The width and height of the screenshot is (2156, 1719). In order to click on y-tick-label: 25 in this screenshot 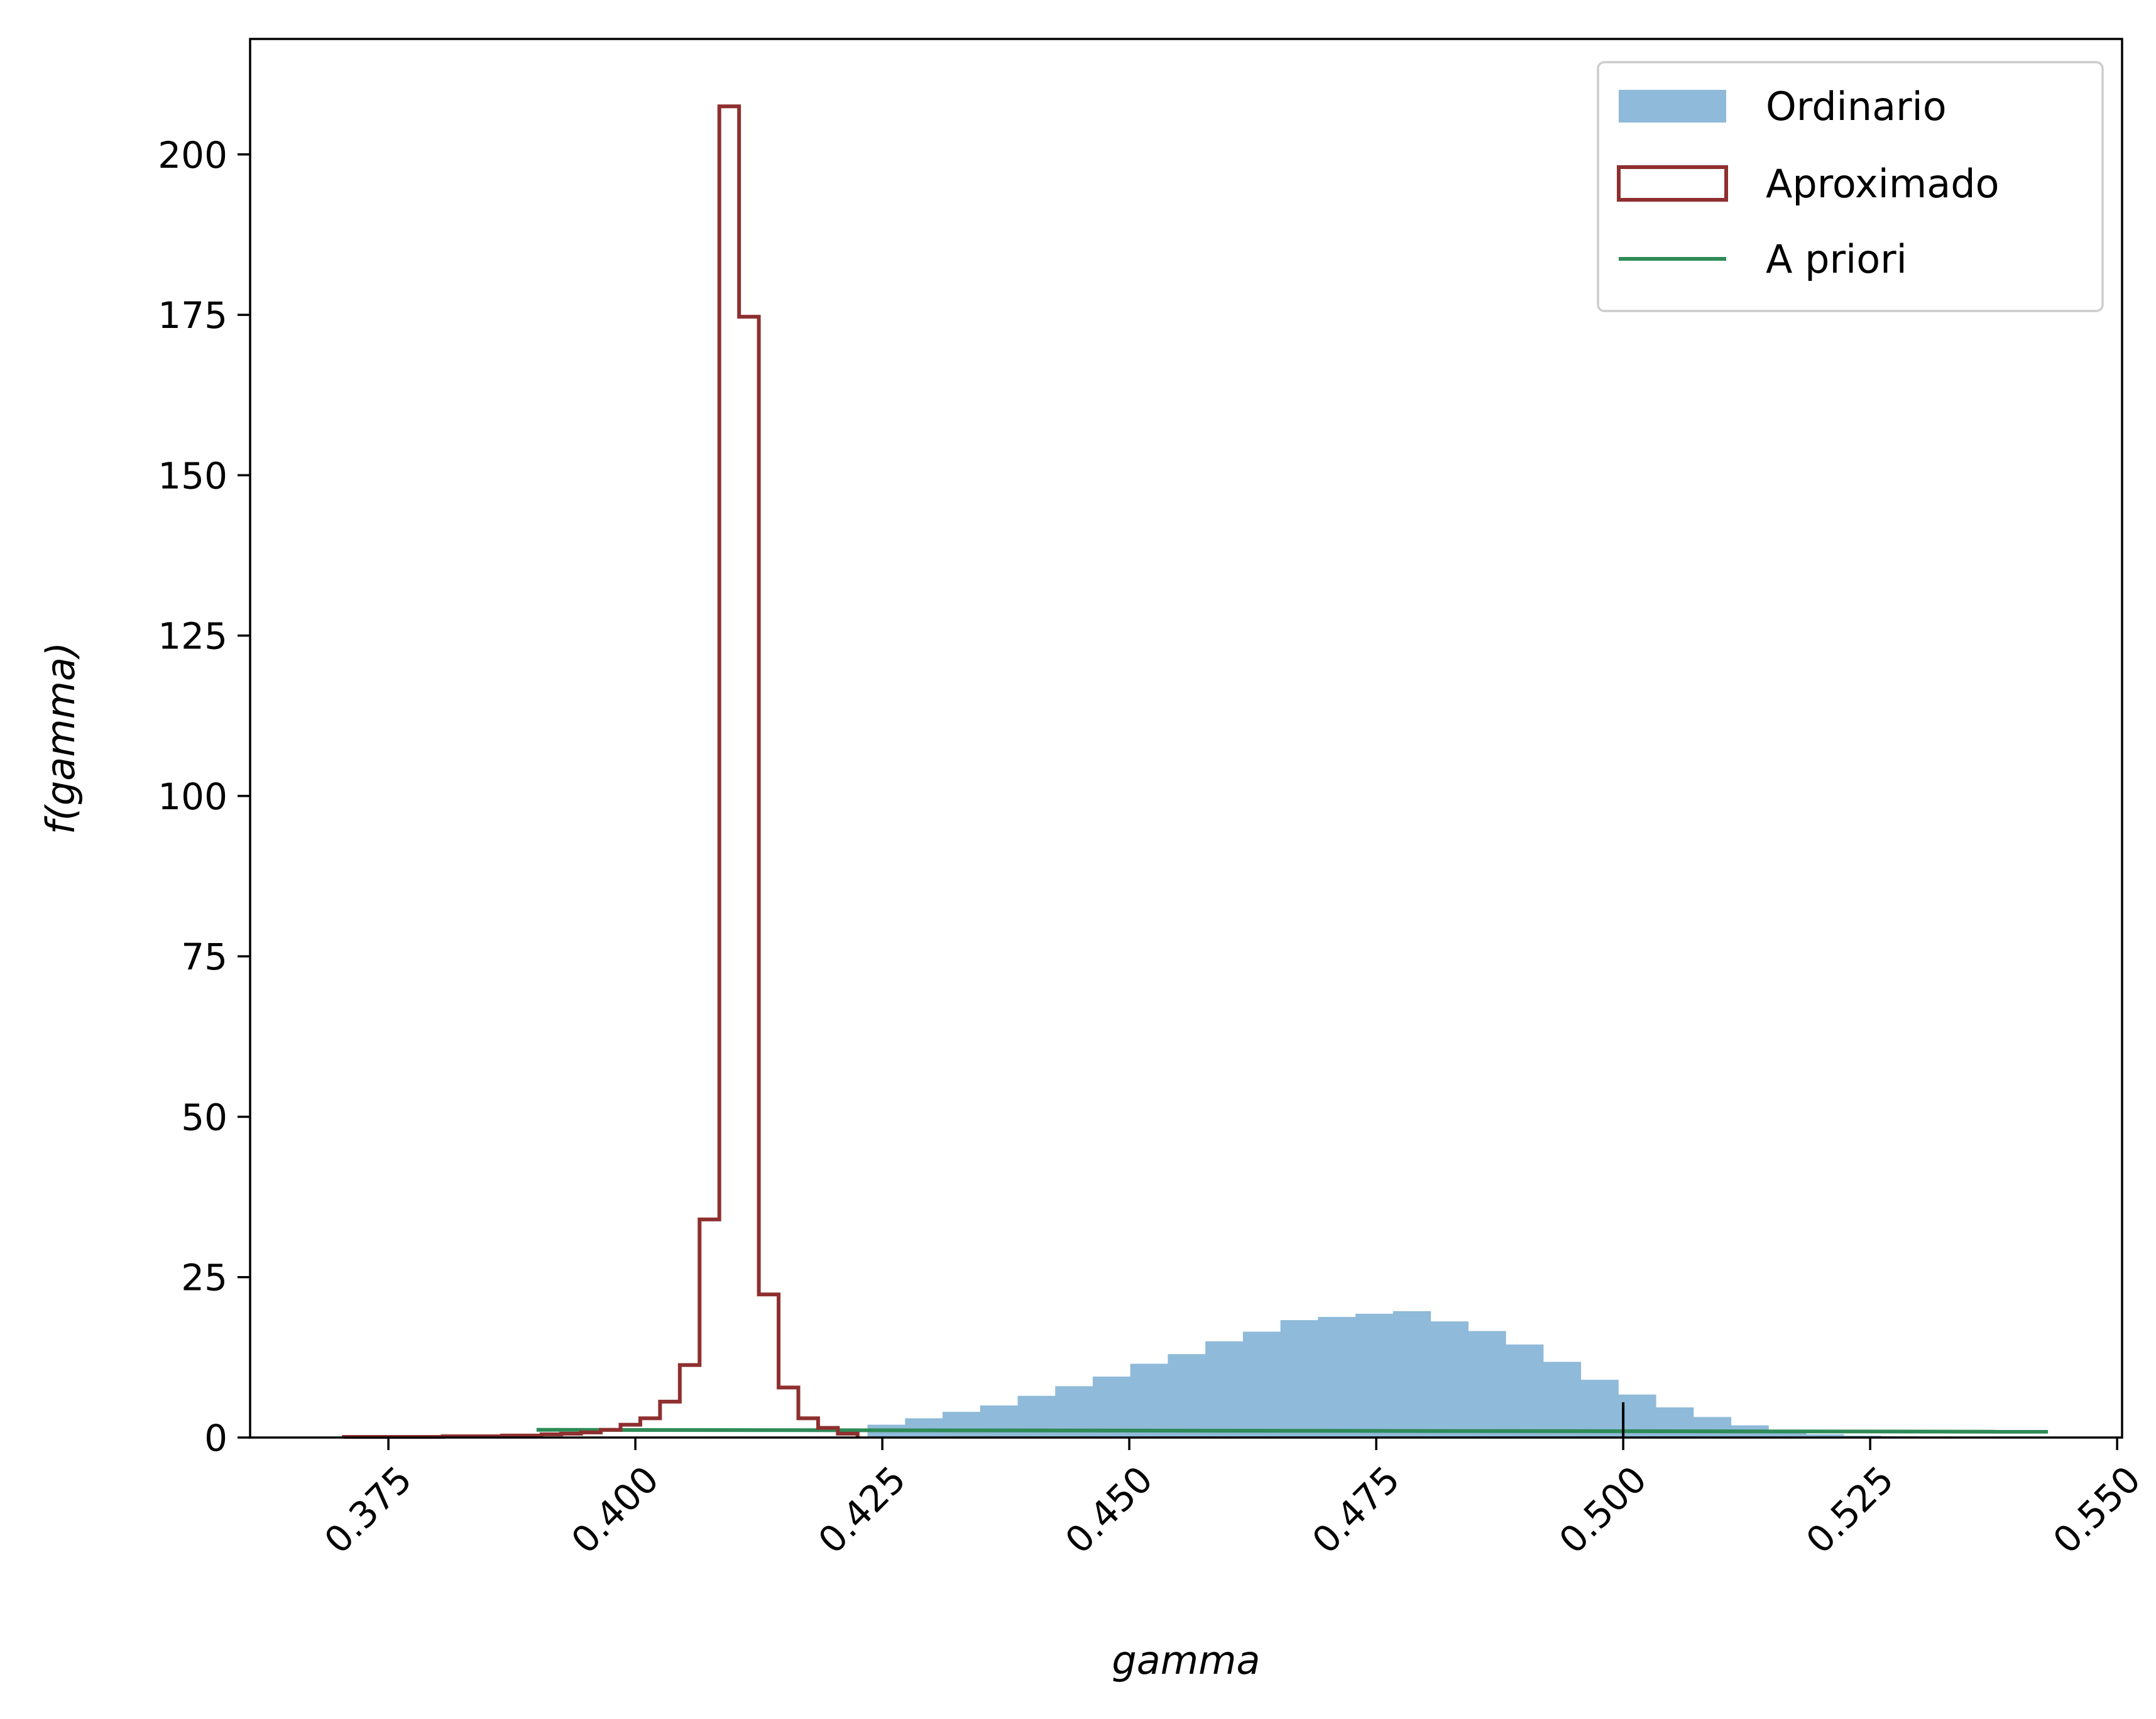, I will do `click(204, 1278)`.